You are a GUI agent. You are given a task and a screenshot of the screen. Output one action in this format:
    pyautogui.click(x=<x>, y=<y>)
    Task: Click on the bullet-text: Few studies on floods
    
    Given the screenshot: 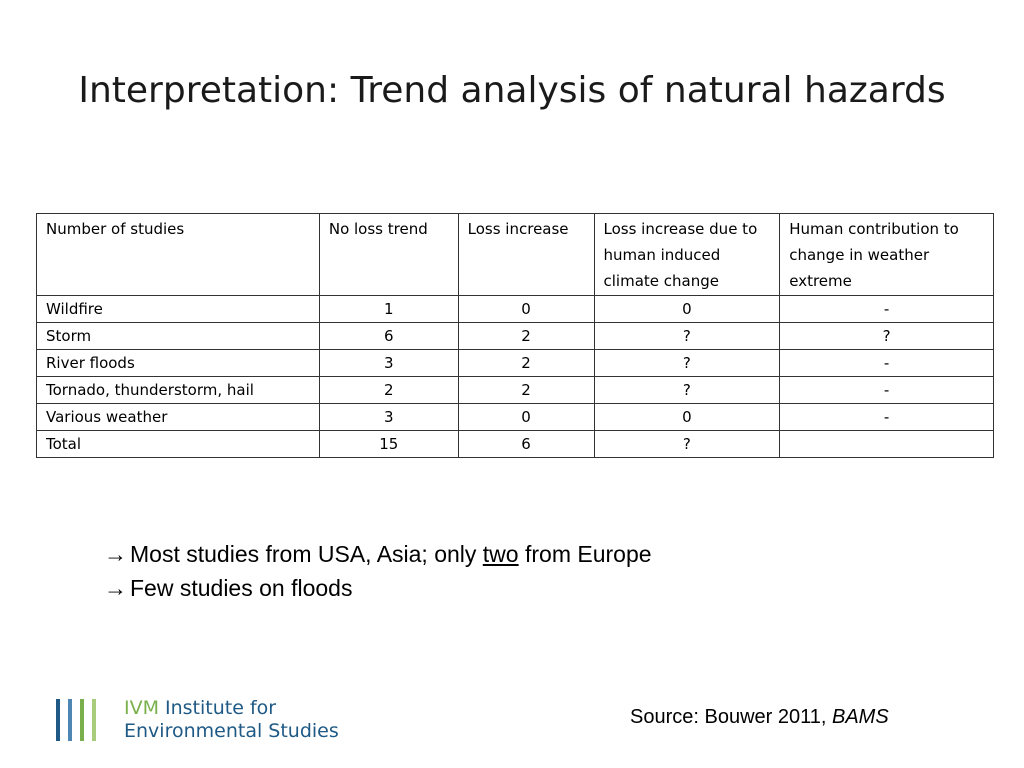 What is the action you would take?
    pyautogui.click(x=241, y=588)
    